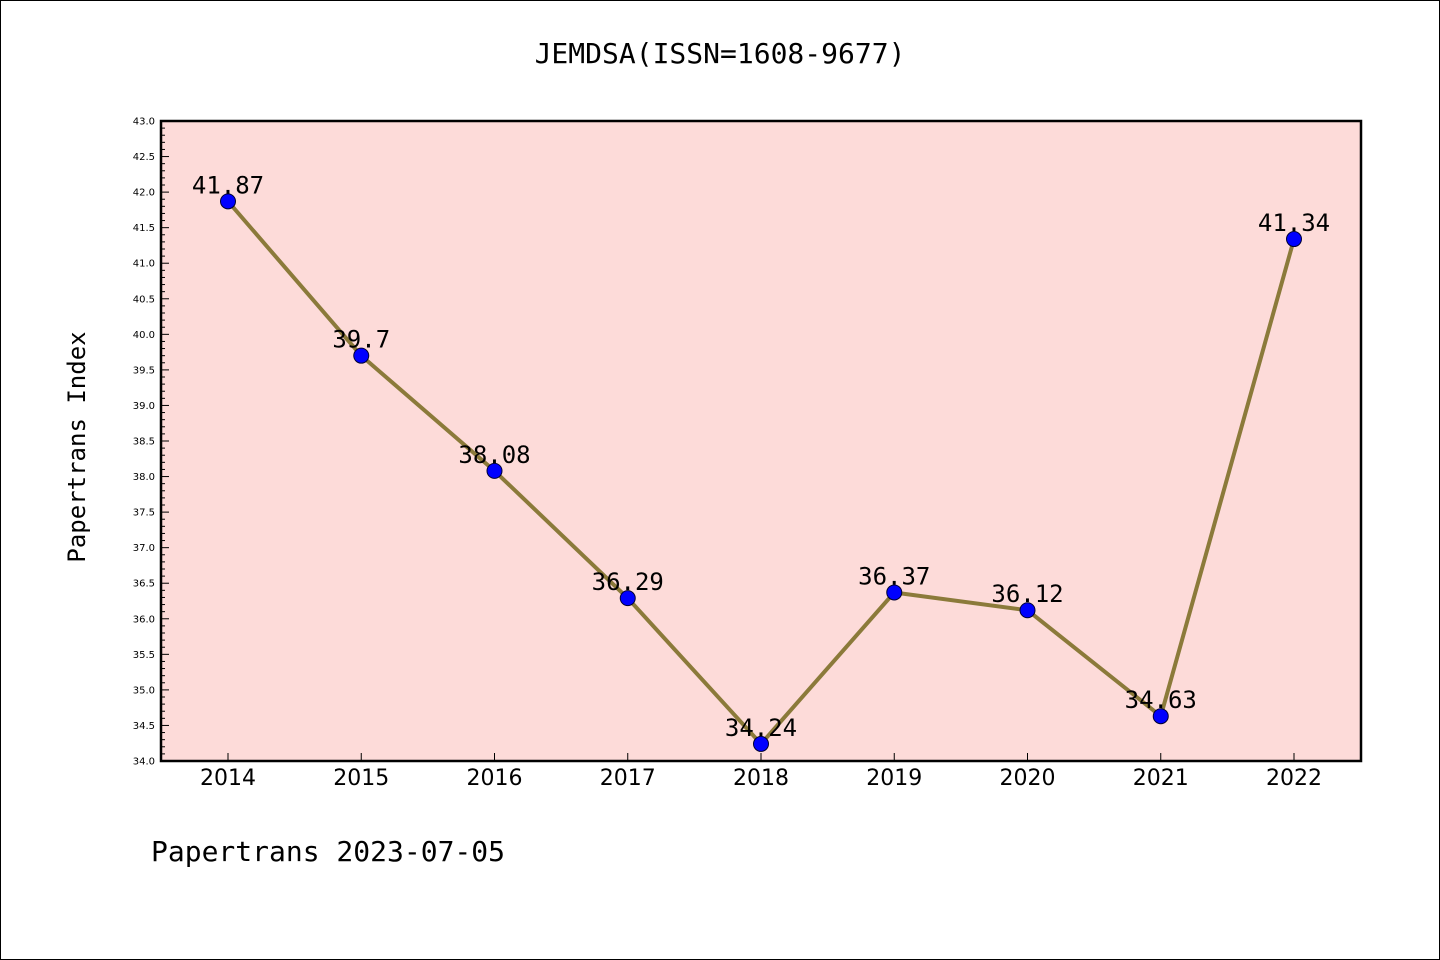  What do you see at coordinates (144, 584) in the screenshot?
I see `y-tick-label: 36.5` at bounding box center [144, 584].